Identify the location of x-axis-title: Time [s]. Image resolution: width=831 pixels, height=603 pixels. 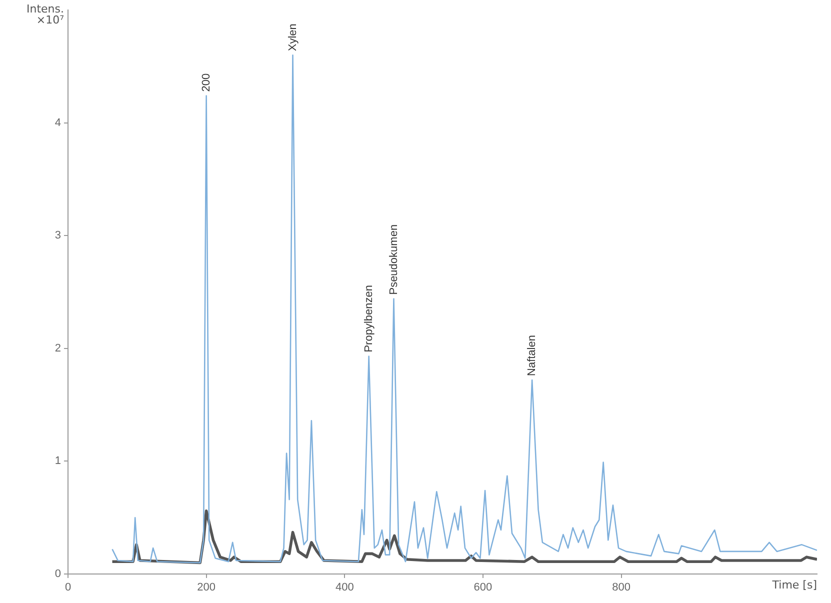
(794, 585).